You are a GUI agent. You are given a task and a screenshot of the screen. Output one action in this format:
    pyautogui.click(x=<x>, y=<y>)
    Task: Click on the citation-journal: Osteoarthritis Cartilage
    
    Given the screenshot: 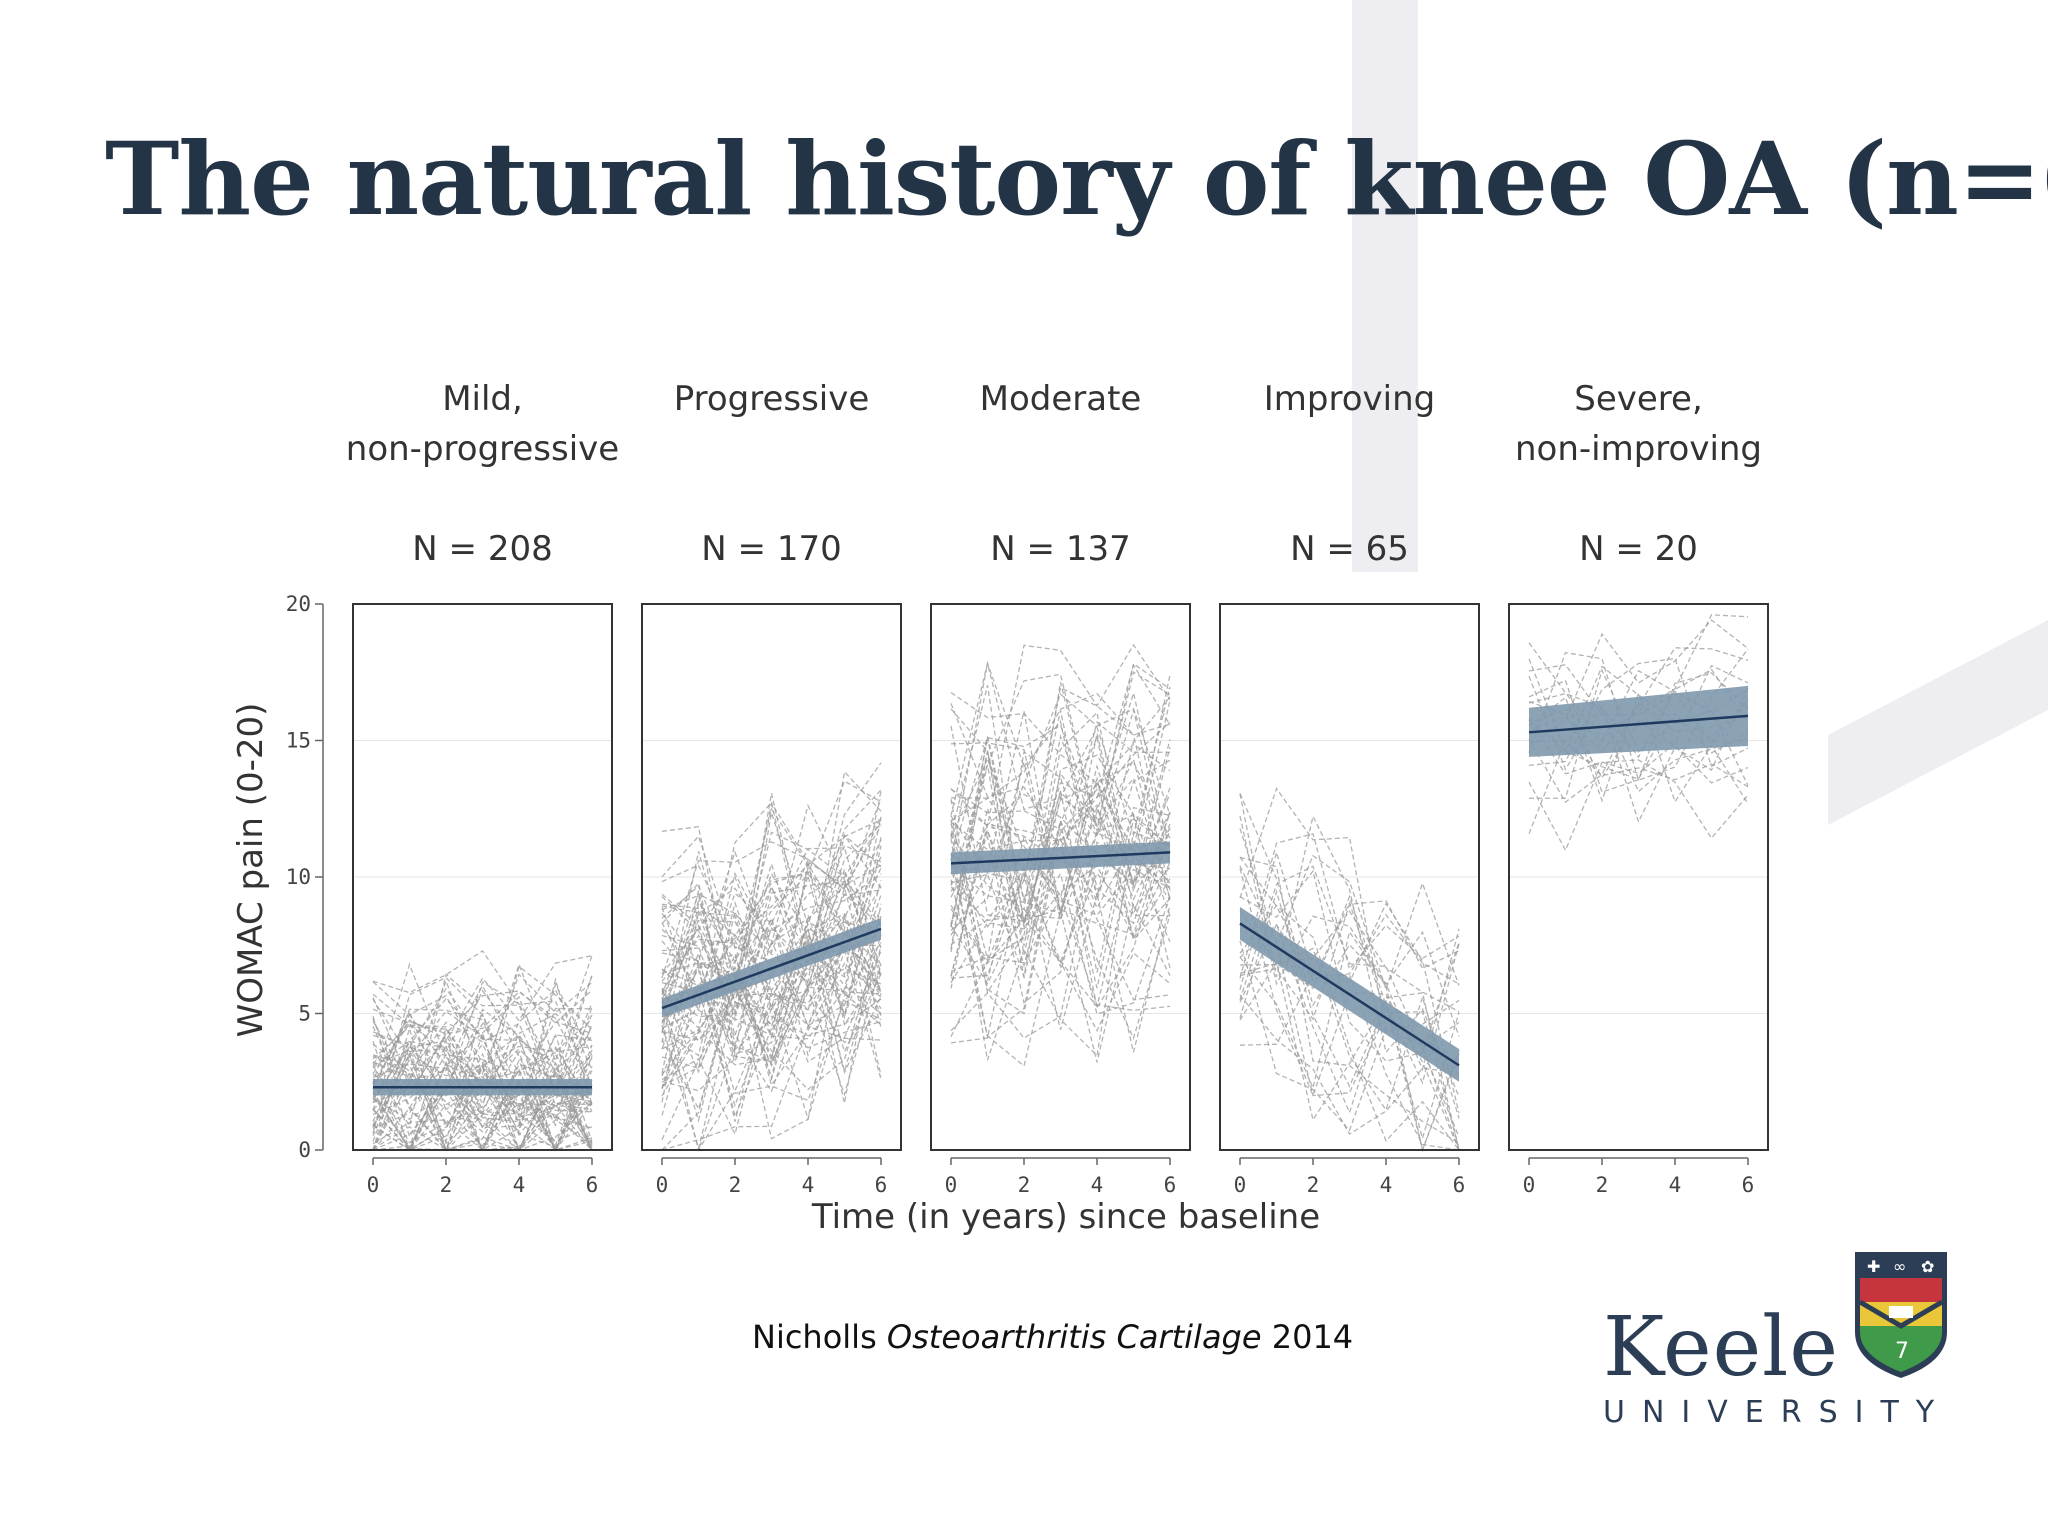 What is the action you would take?
    pyautogui.click(x=1074, y=1337)
    